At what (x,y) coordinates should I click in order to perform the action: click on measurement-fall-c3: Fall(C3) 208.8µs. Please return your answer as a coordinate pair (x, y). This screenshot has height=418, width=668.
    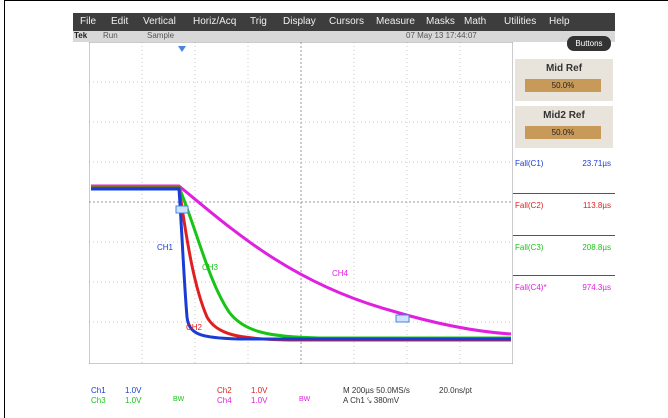
    Looking at the image, I should click on (564, 258).